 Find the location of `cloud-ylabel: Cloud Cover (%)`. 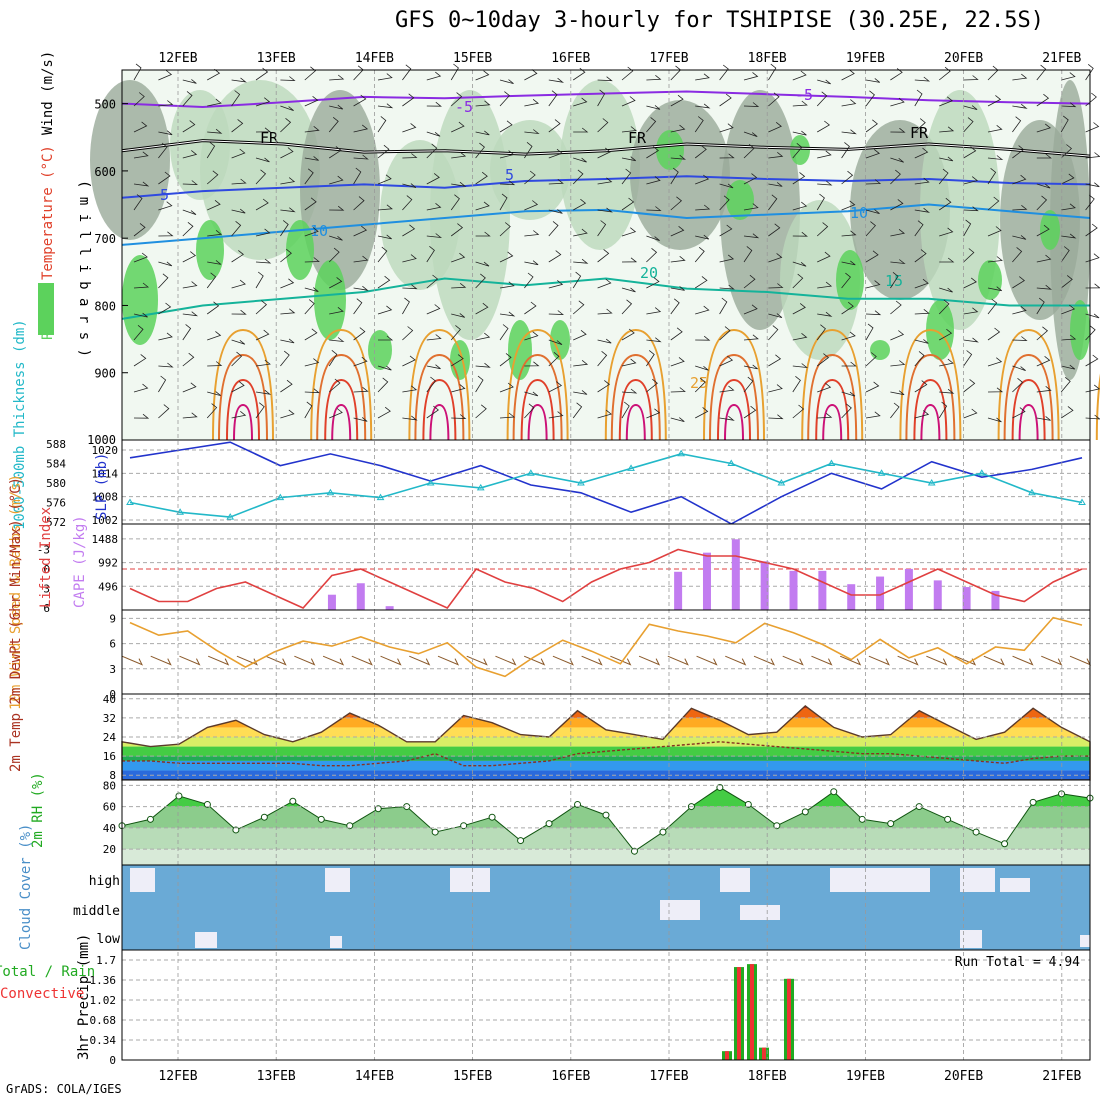

cloud-ylabel: Cloud Cover (%) is located at coordinates (26, 887).